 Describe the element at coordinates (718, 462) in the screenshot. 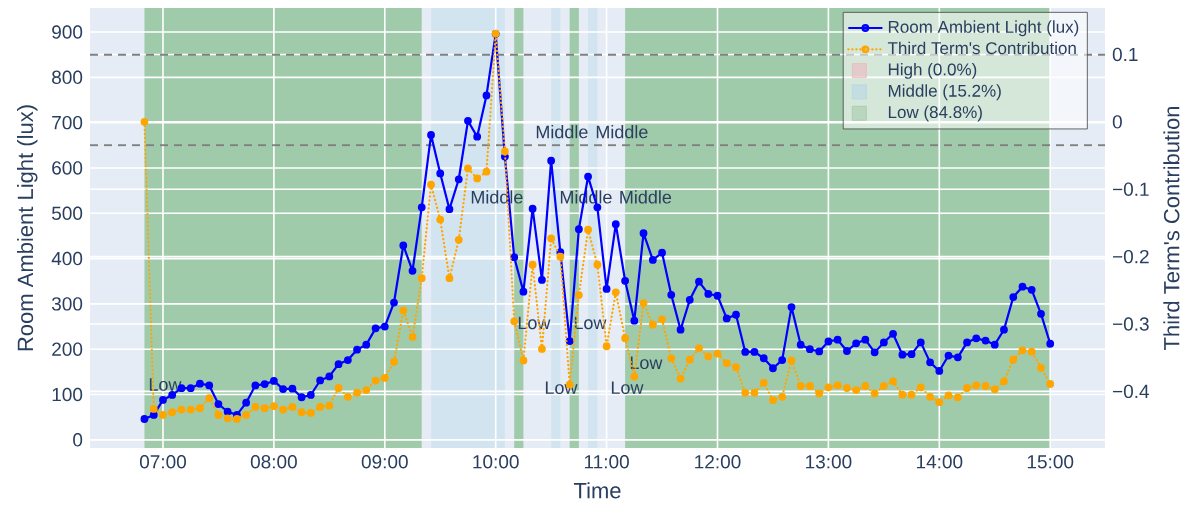

I see `x-tick-label: 12:00` at that location.